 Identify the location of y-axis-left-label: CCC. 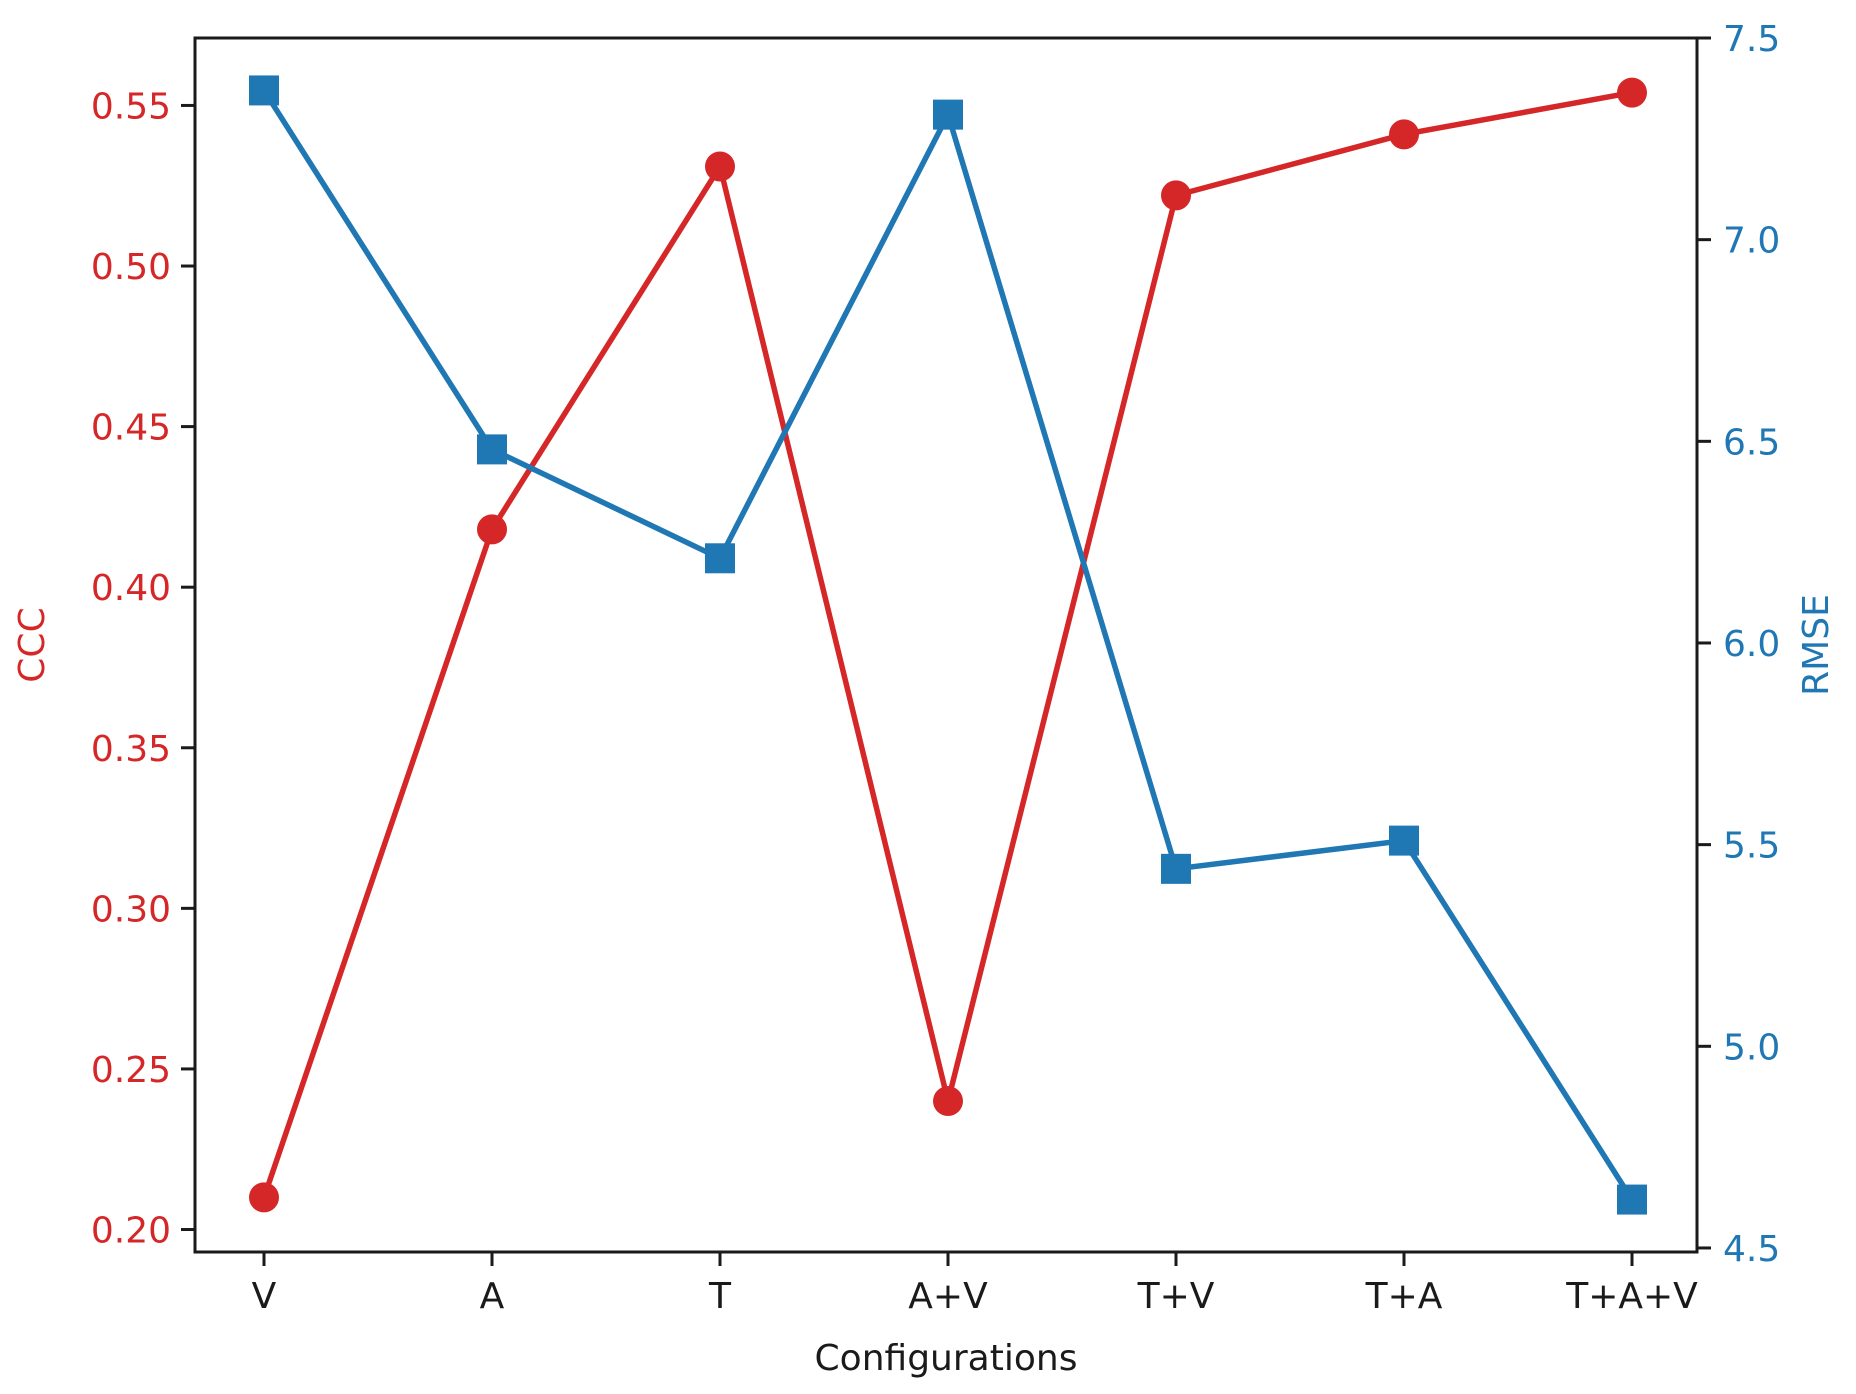
(32, 644).